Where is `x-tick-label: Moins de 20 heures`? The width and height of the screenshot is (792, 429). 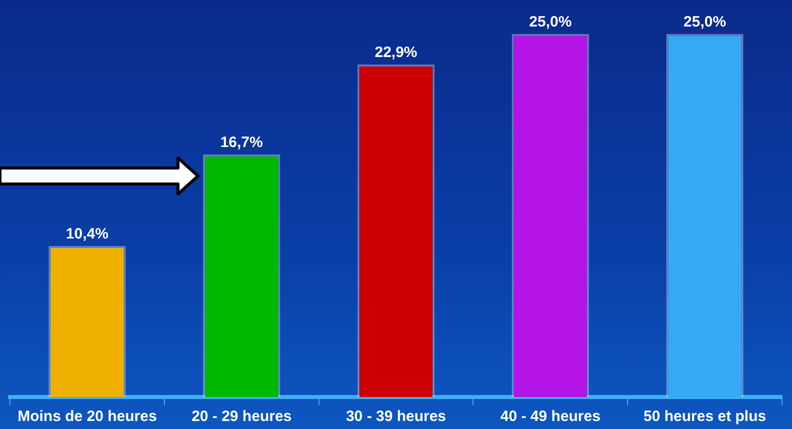
x-tick-label: Moins de 20 heures is located at coordinates (87, 417).